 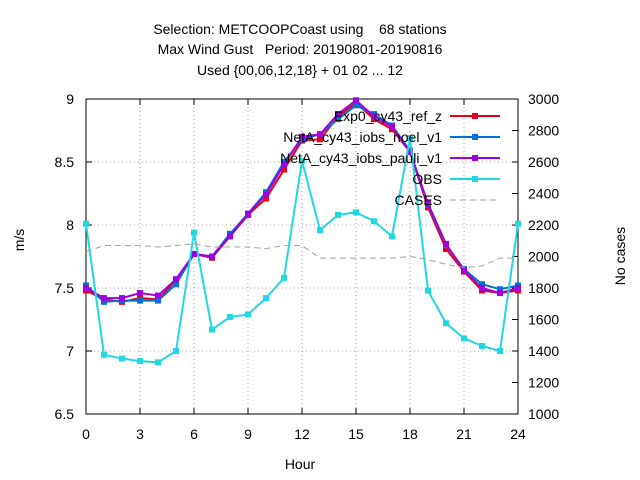 What do you see at coordinates (543, 194) in the screenshot?
I see `y2-tick-label: 2400` at bounding box center [543, 194].